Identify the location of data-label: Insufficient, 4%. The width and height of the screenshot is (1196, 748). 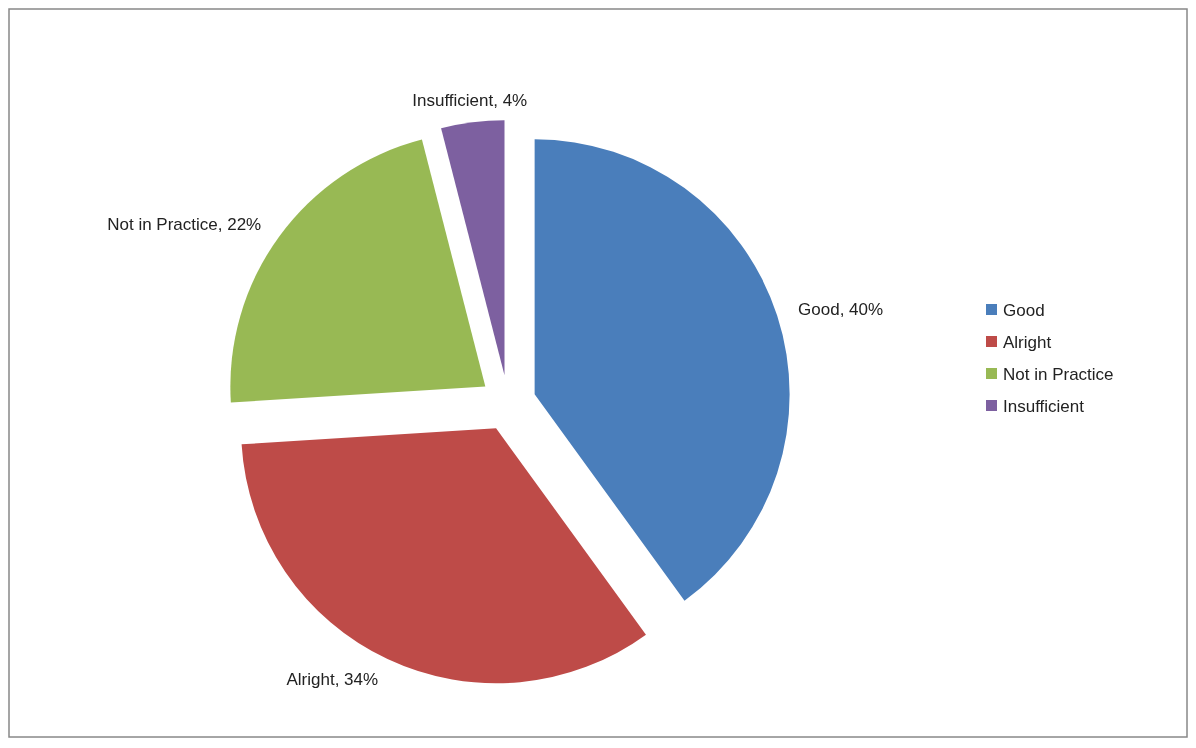
(470, 101).